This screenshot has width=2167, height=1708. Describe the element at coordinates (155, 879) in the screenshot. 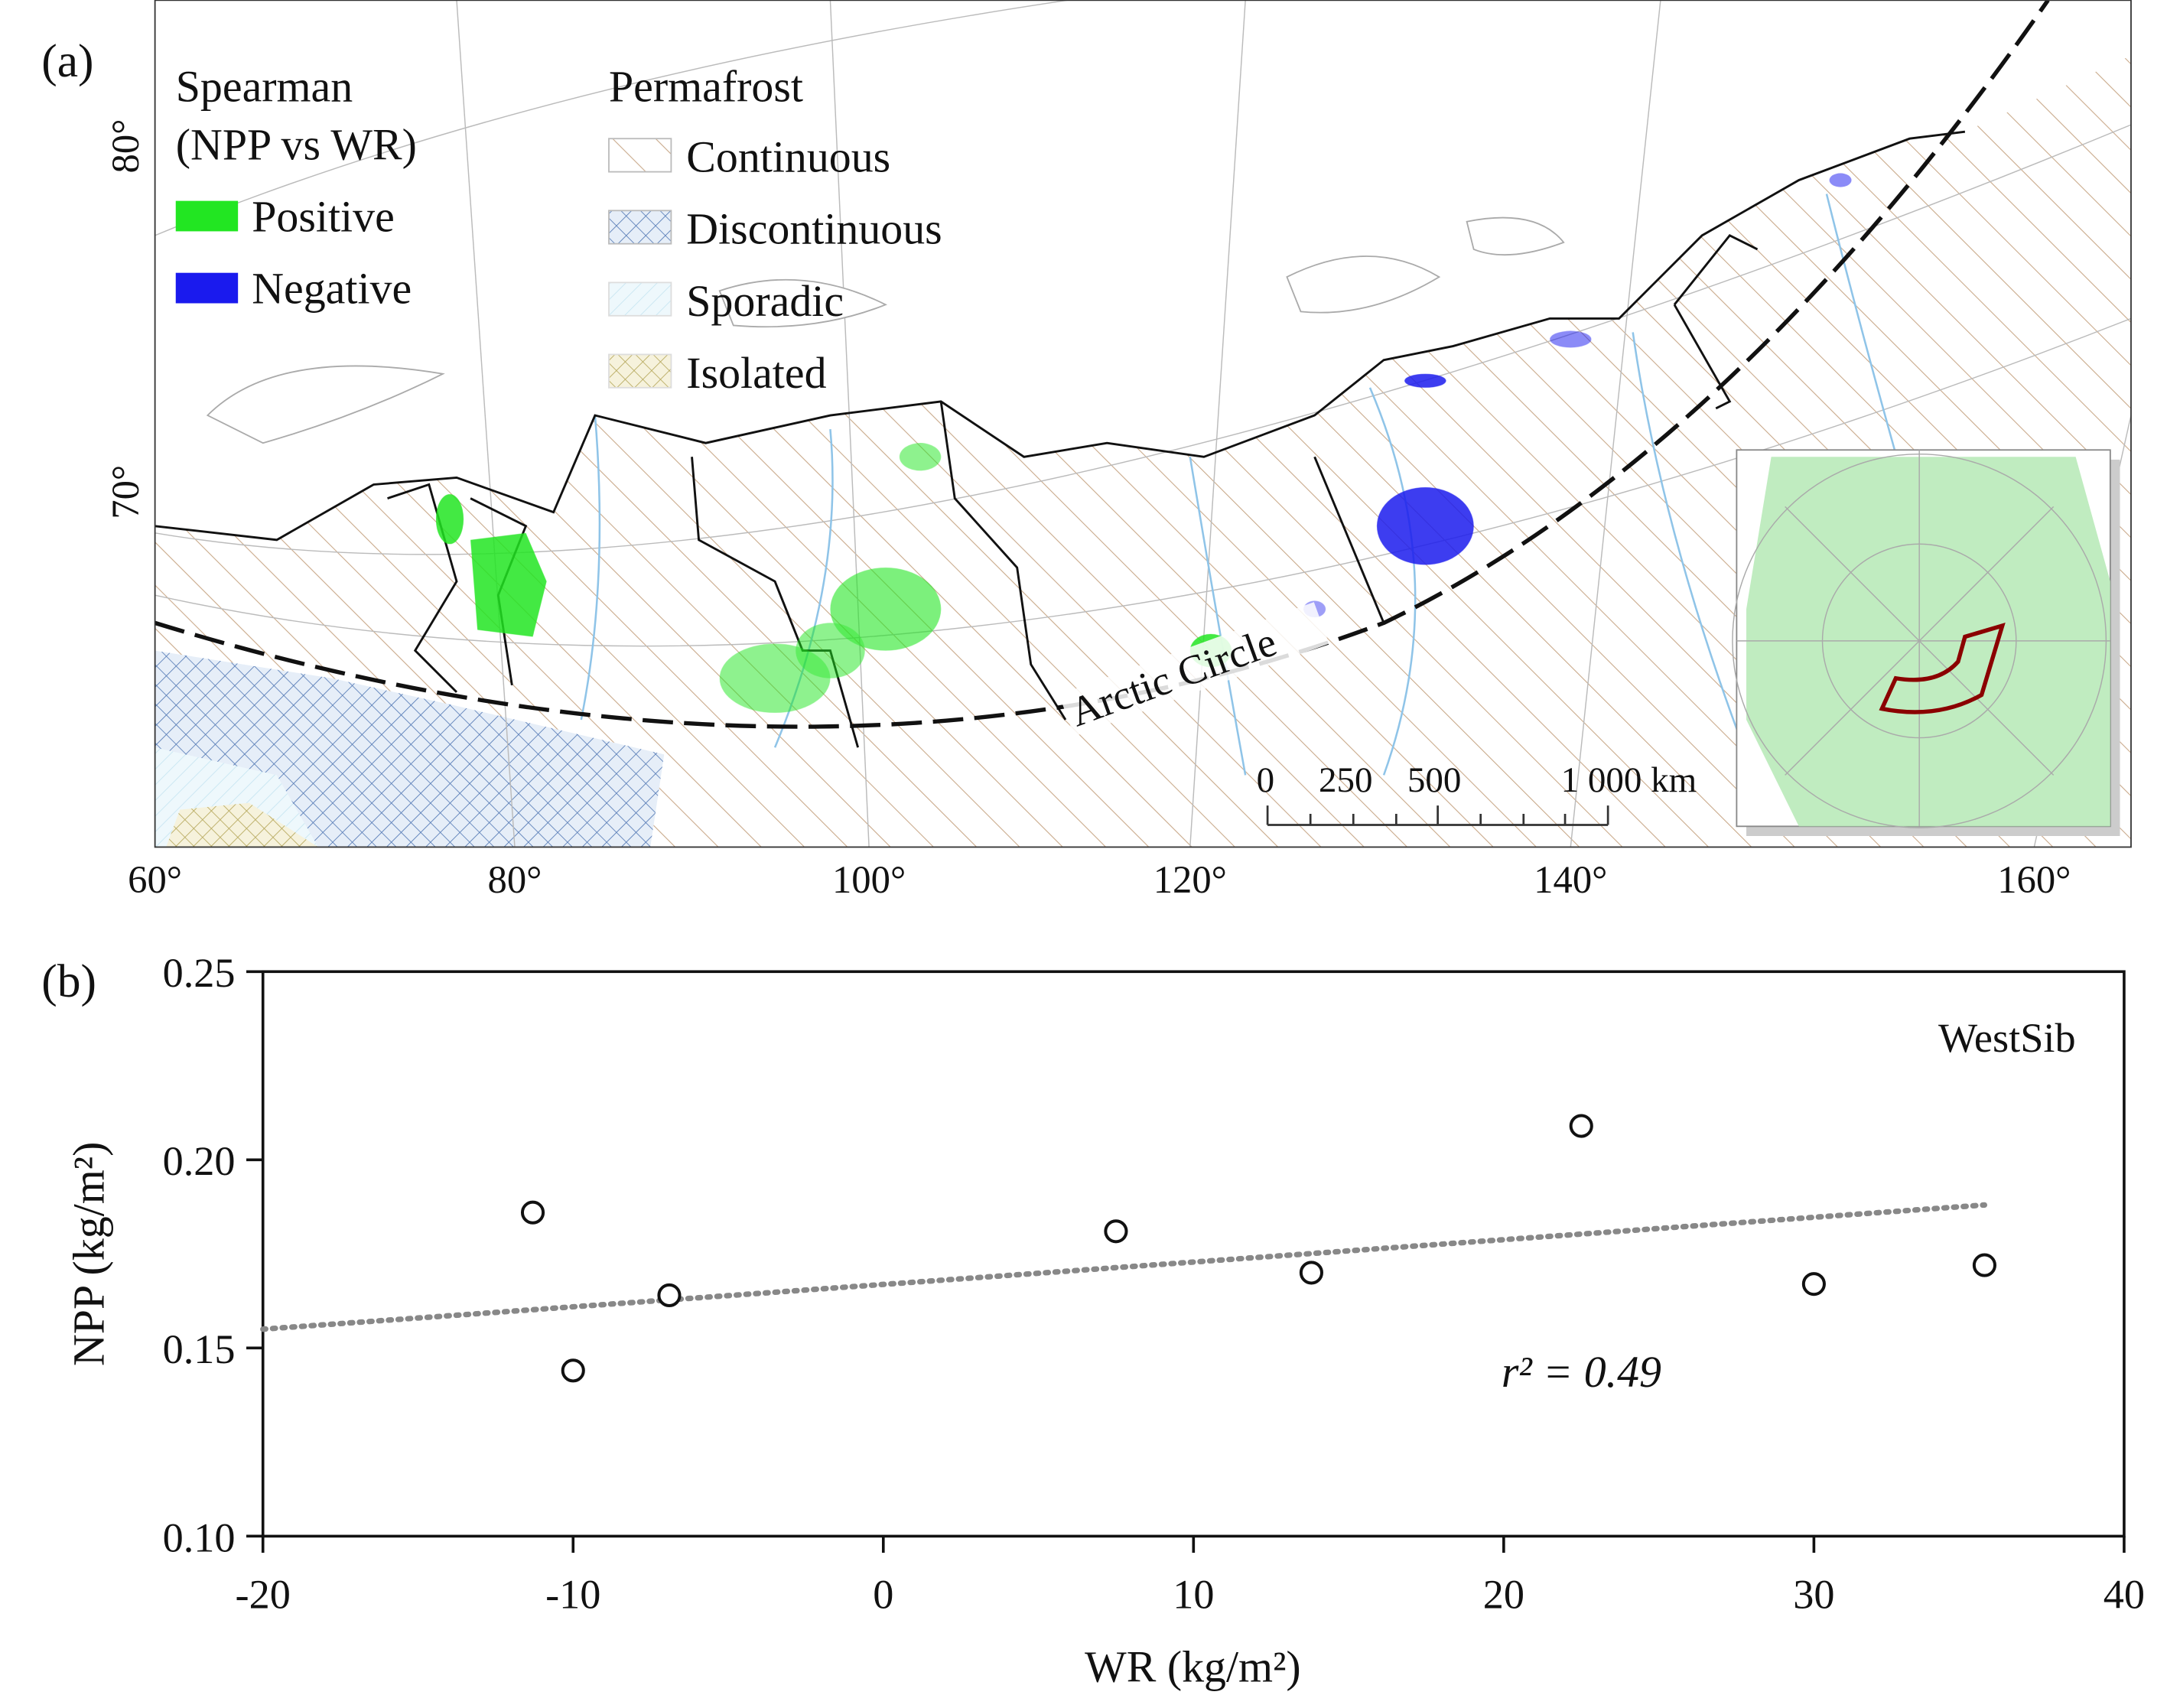

I see `lon-label: 60°` at that location.